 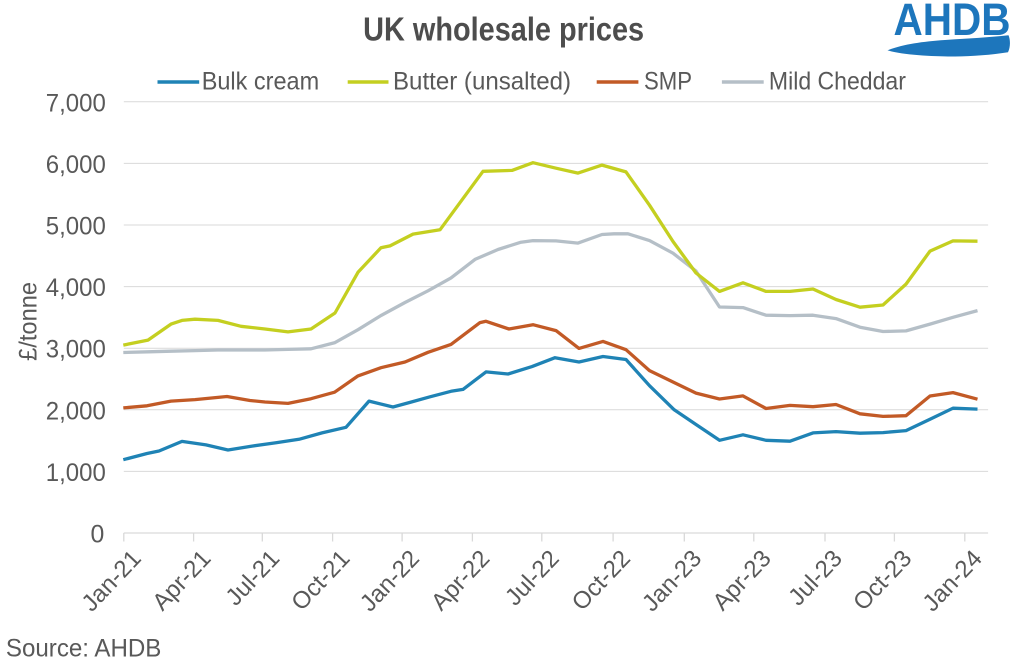 I want to click on svg-text: SMP, so click(x=668, y=81).